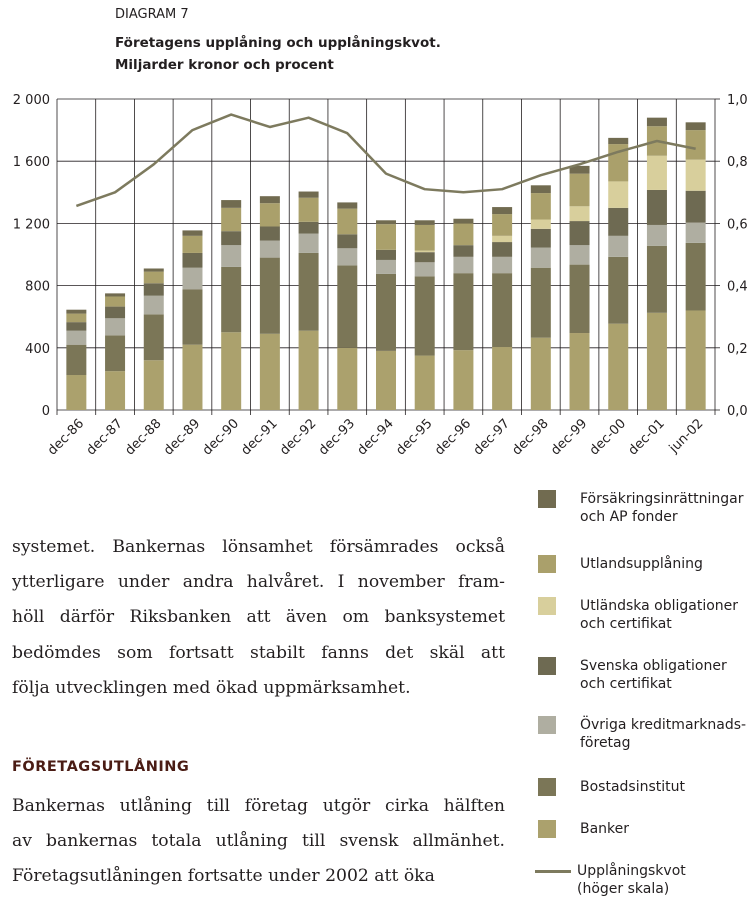  I want to click on x-tick-label: dec-93, so click(337, 437).